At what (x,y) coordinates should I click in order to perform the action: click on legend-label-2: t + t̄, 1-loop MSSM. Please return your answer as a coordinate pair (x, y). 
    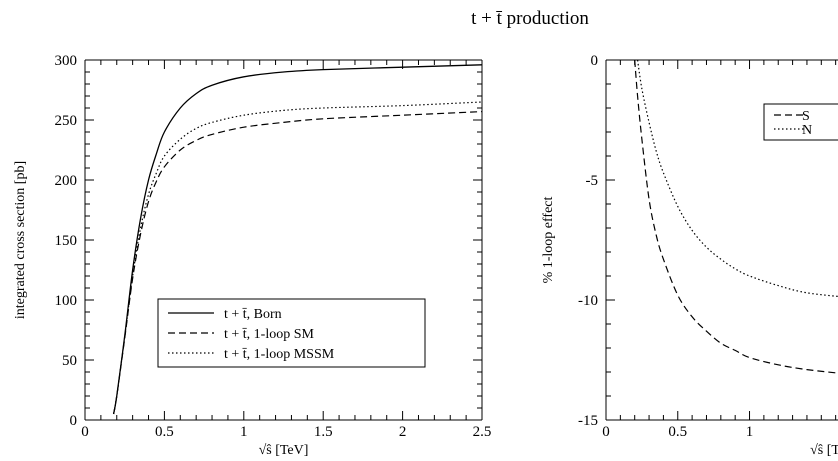
    Looking at the image, I should click on (279, 354).